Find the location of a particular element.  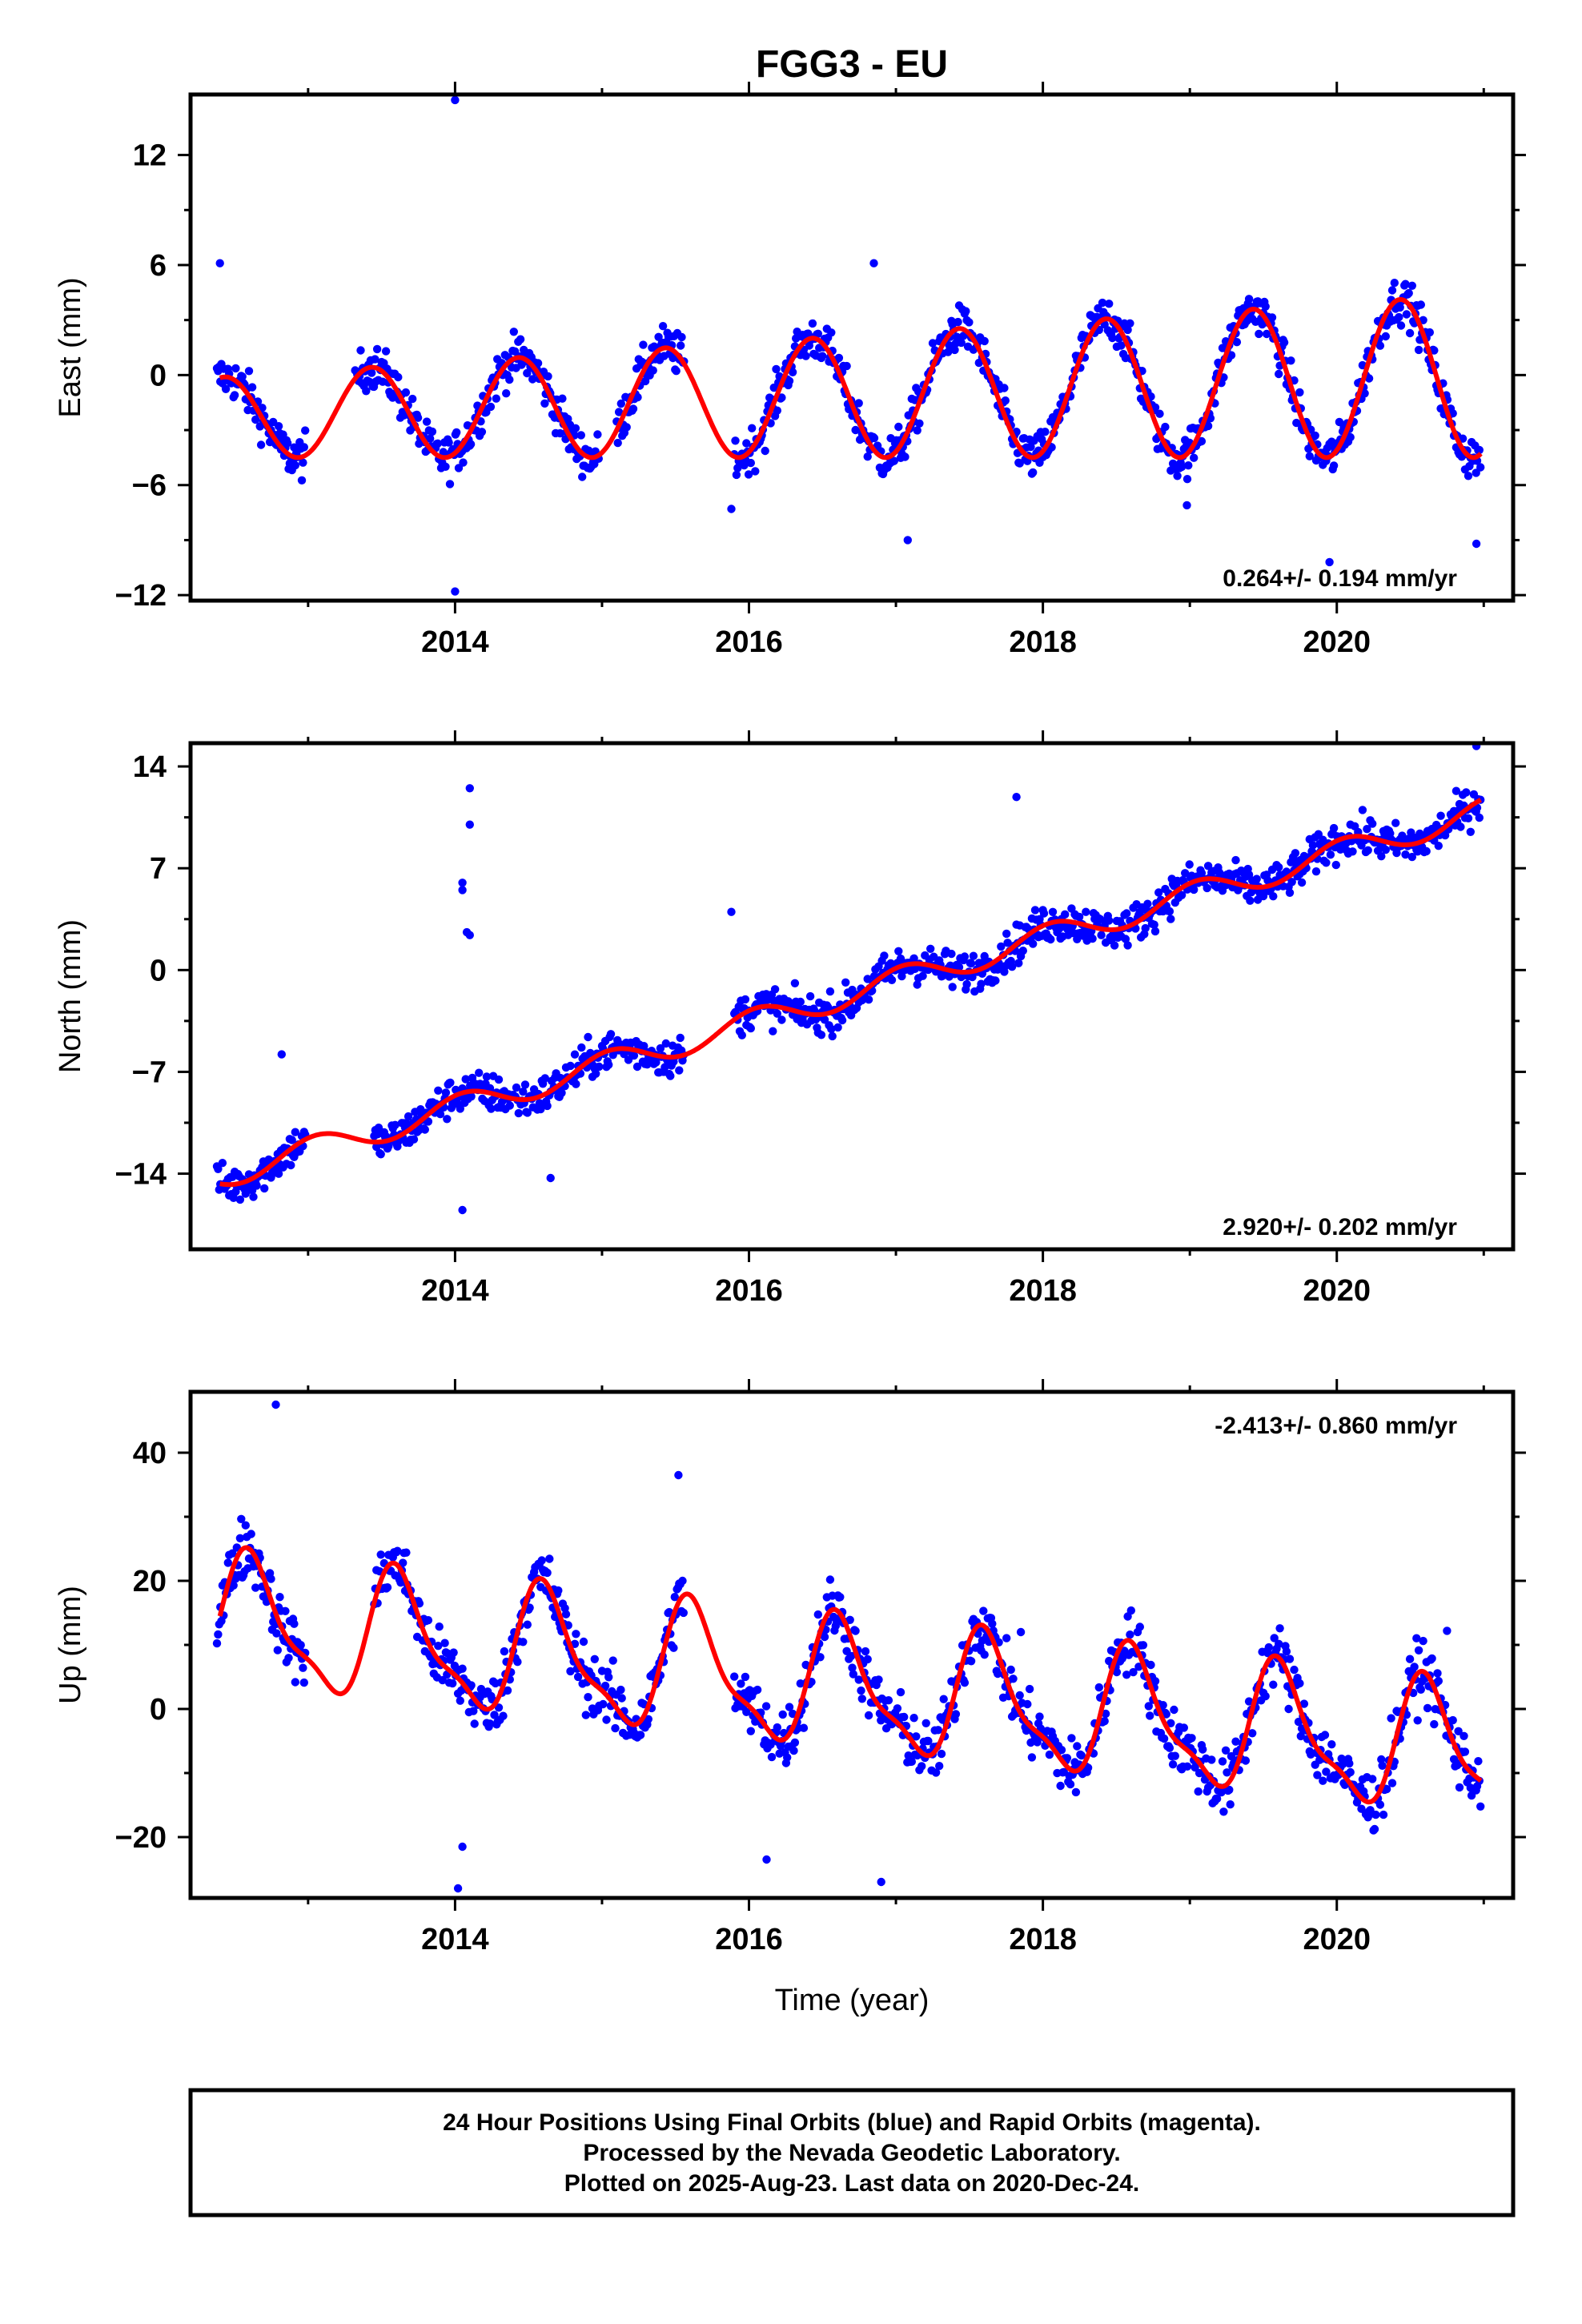

x-tick-label: 2020 is located at coordinates (1337, 1291).